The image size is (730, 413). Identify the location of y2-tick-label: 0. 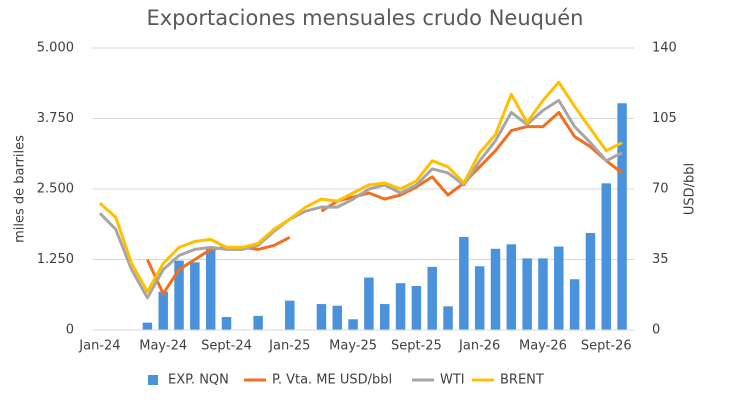
(656, 330).